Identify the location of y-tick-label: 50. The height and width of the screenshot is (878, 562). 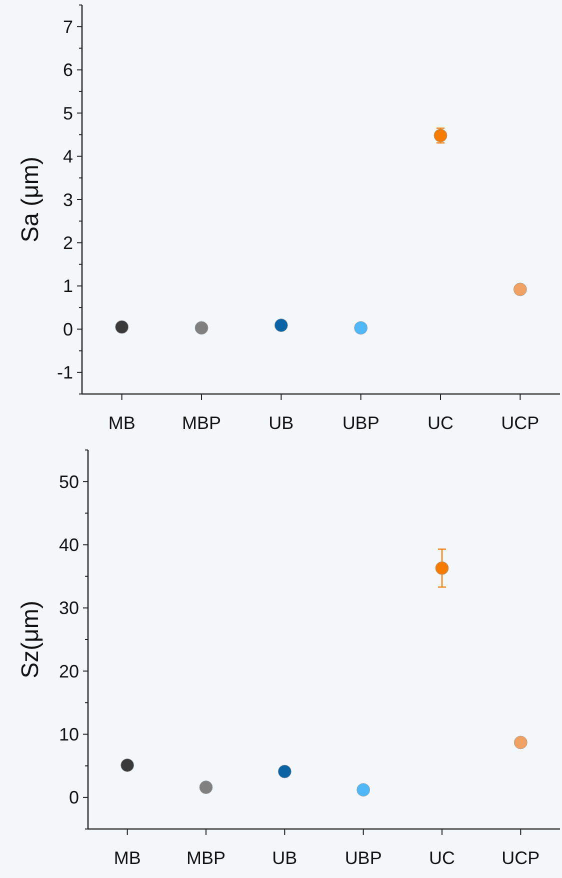
(68, 482).